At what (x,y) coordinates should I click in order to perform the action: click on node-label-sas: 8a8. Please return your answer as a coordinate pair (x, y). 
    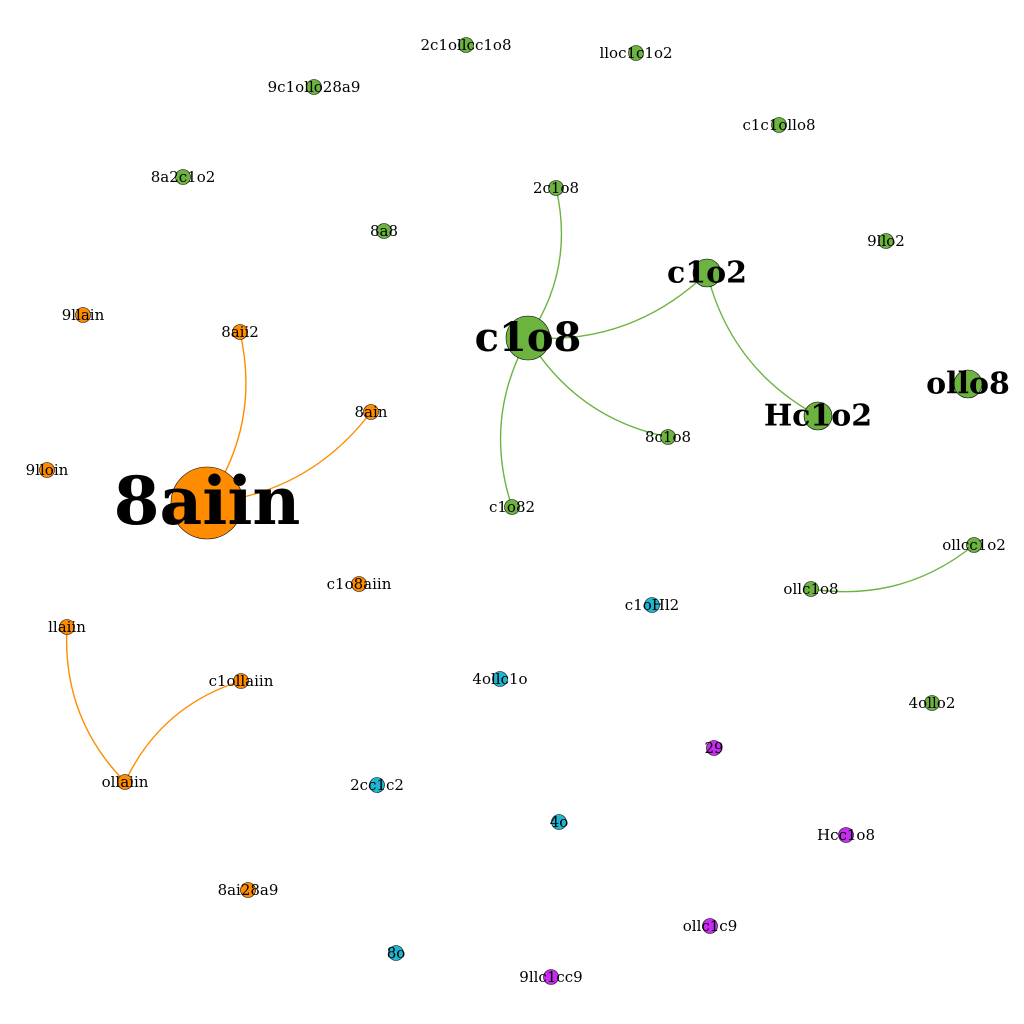
    Looking at the image, I should click on (384, 231).